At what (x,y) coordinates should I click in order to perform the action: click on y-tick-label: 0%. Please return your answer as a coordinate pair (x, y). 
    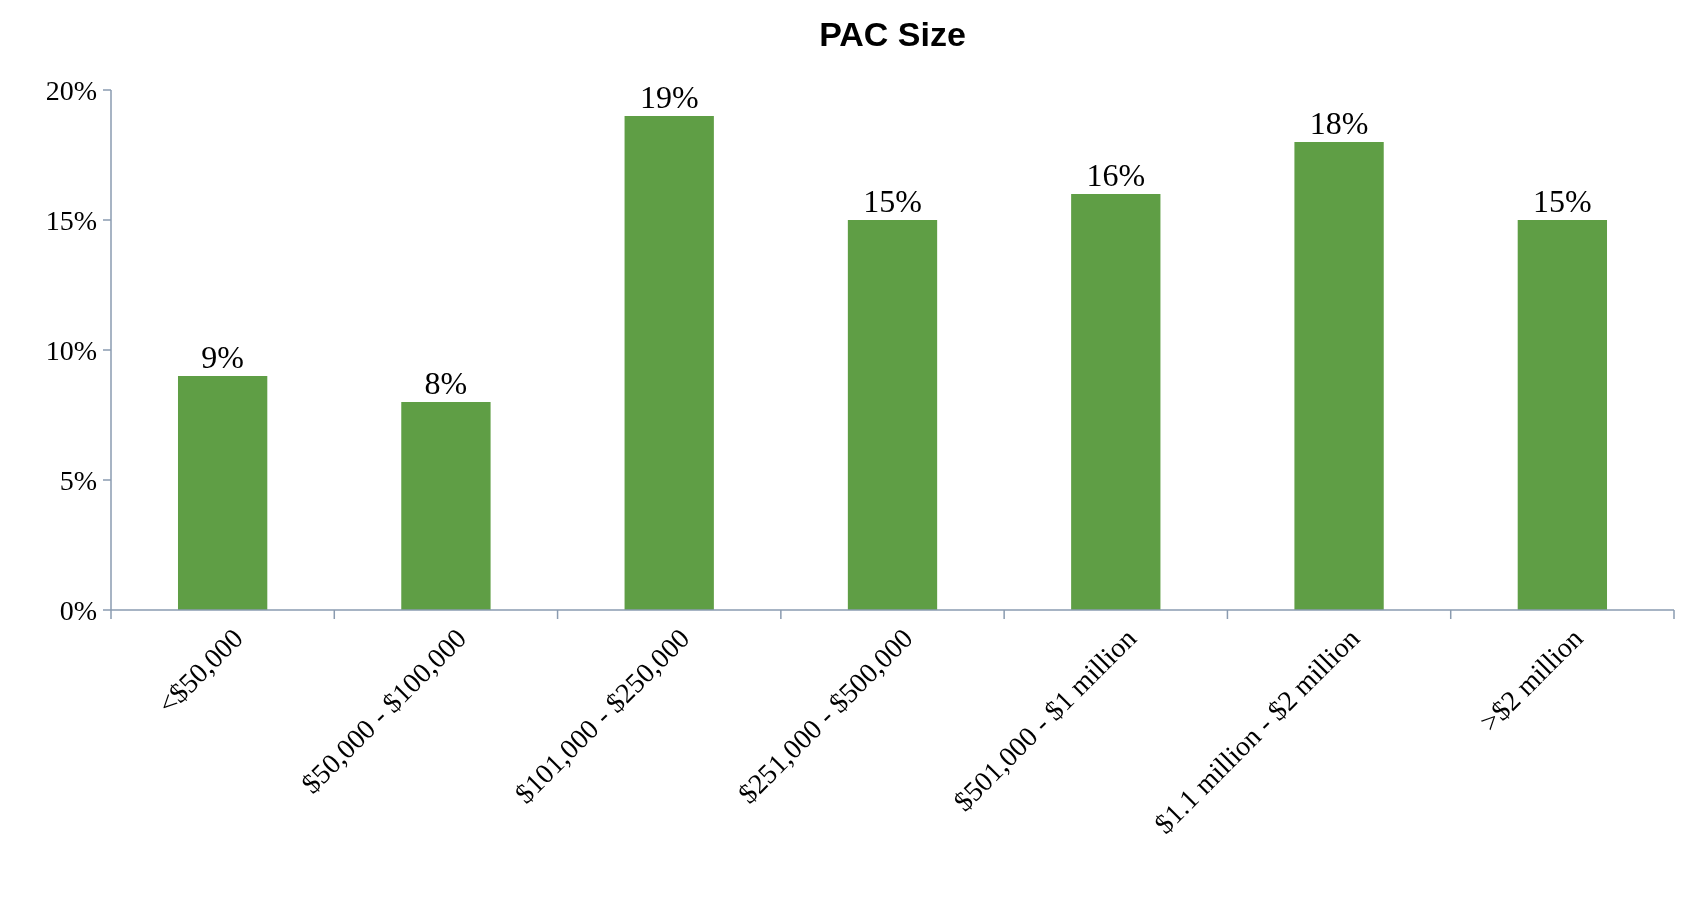
    Looking at the image, I should click on (78, 610).